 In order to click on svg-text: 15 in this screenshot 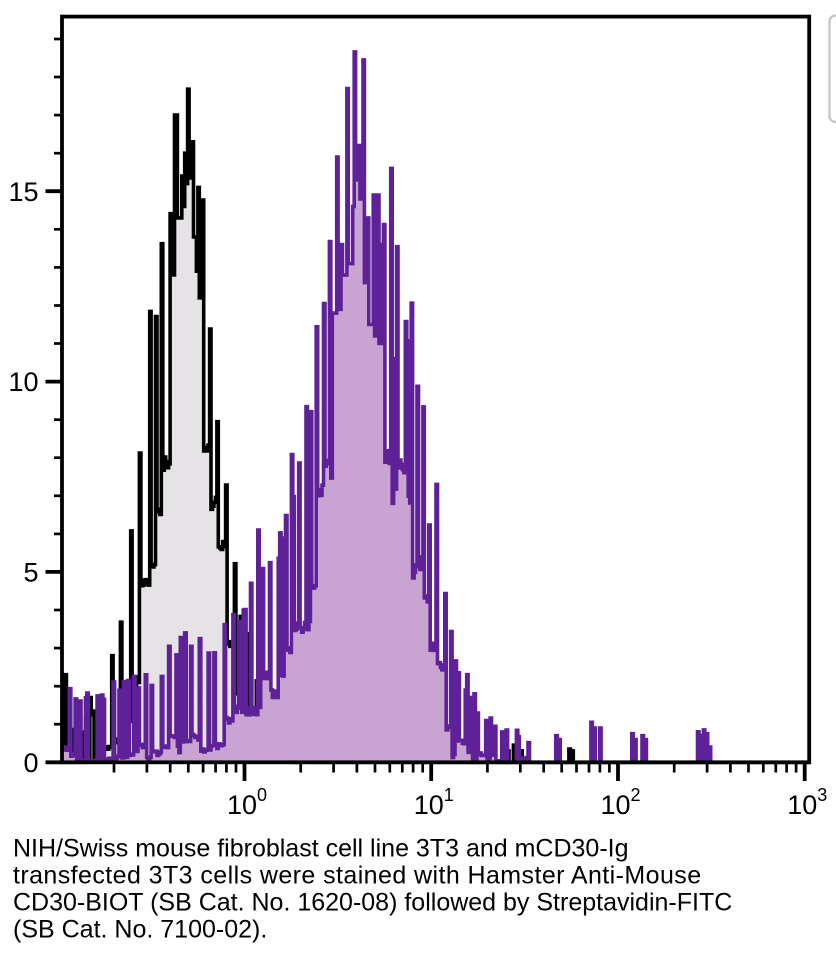, I will do `click(23, 192)`.